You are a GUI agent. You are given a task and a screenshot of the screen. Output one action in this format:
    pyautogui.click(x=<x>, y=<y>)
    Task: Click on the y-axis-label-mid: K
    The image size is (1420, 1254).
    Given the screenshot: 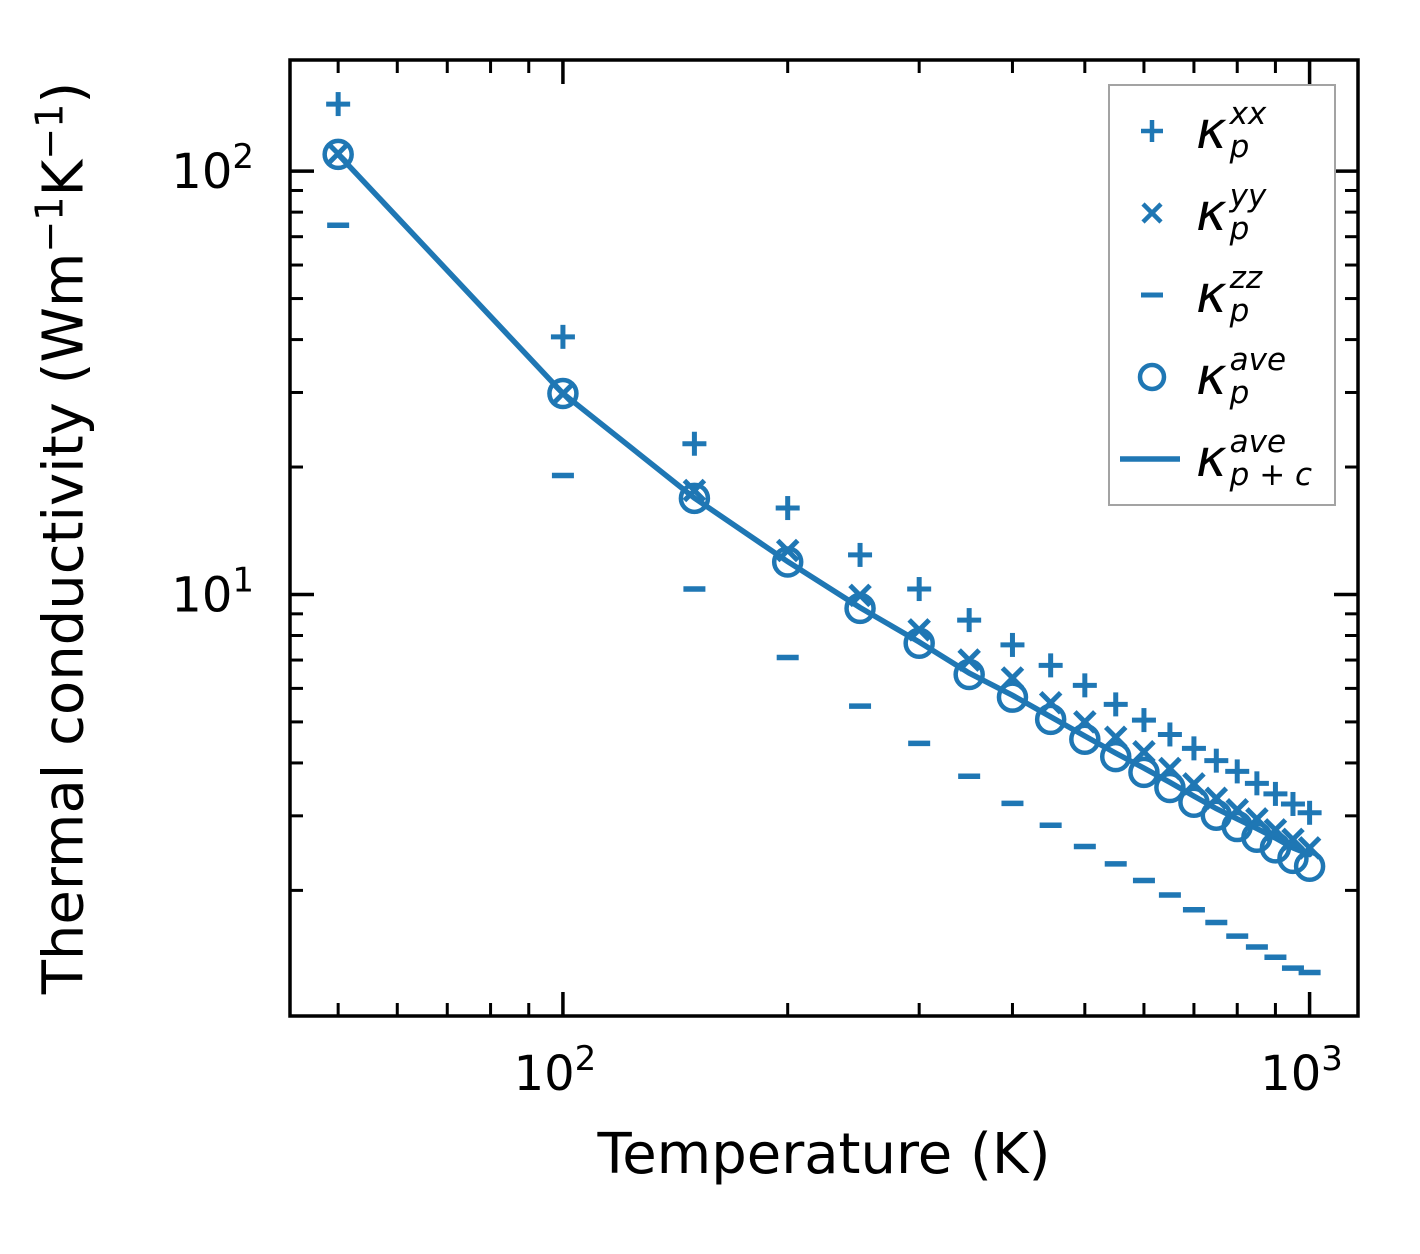 What is the action you would take?
    pyautogui.click(x=64, y=178)
    